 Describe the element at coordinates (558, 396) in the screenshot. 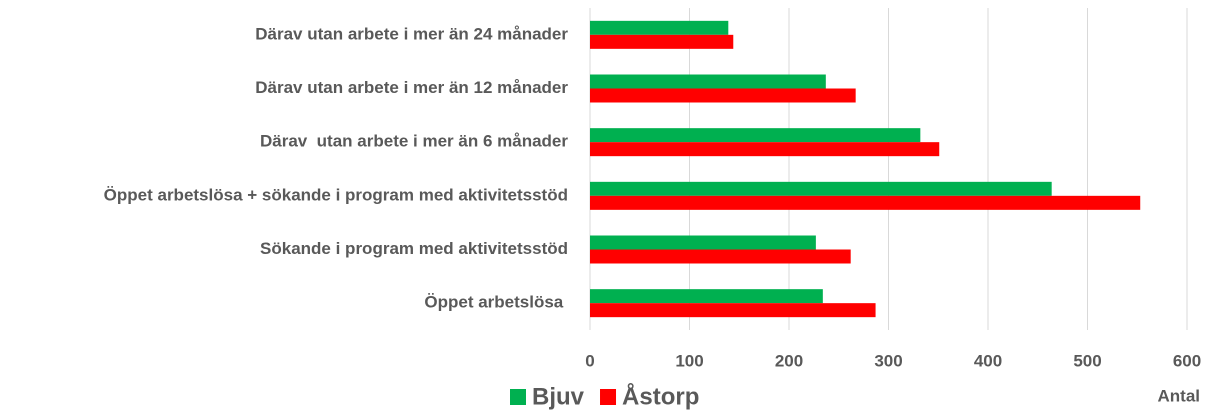

I see `legend-label: Bjuv` at that location.